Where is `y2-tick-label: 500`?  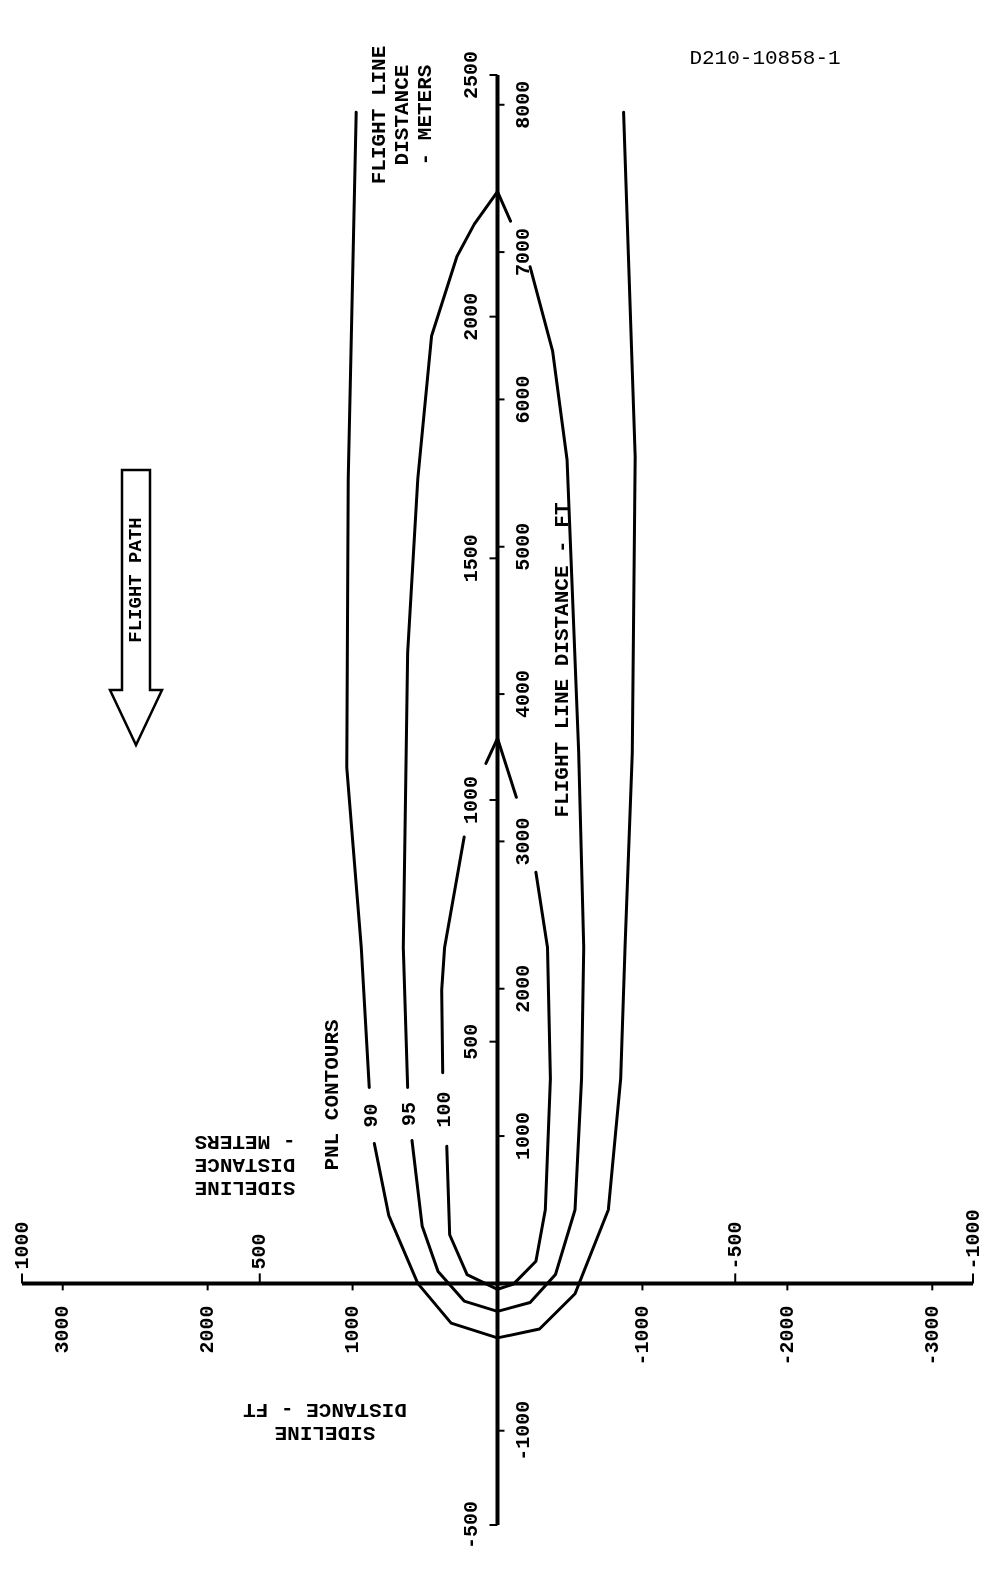
y2-tick-label: 500 is located at coordinates (471, 1041).